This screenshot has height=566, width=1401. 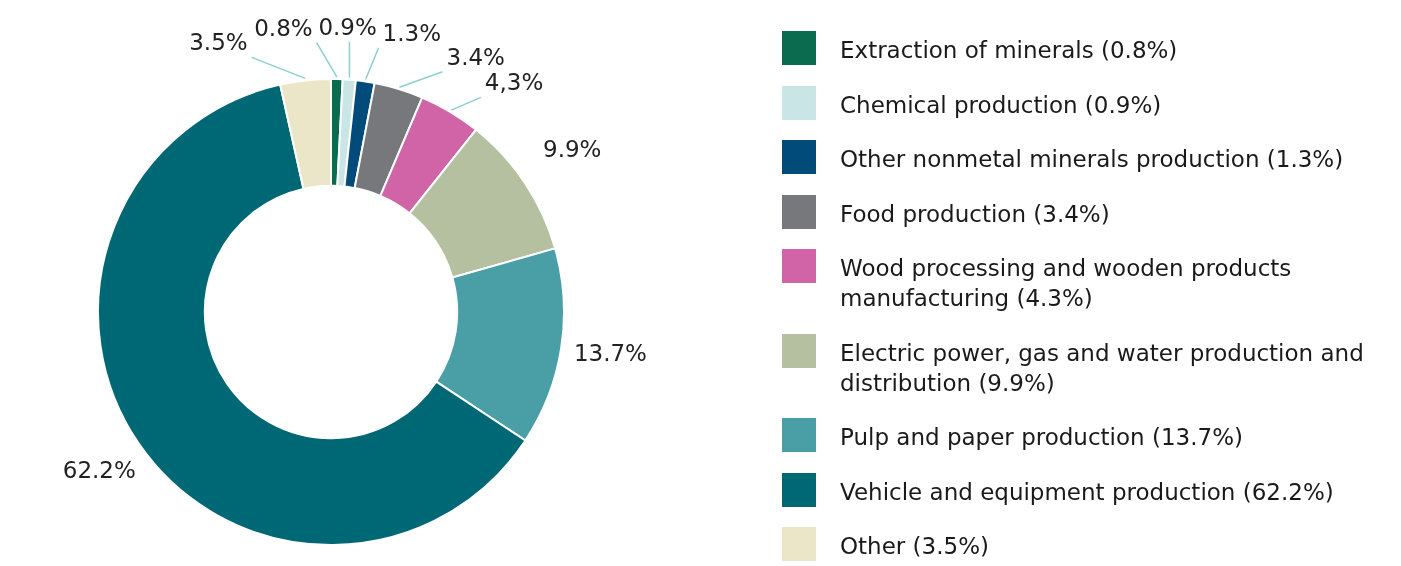 What do you see at coordinates (1066, 283) in the screenshot?
I see `legend-label: Wood processing and wooden products manufacturing (4.3%)` at bounding box center [1066, 283].